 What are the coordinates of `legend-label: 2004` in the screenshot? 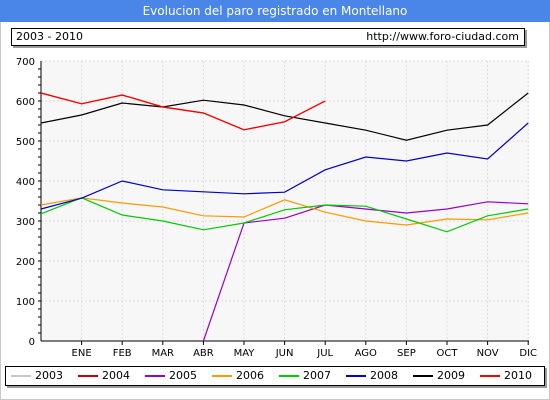 It's located at (116, 375).